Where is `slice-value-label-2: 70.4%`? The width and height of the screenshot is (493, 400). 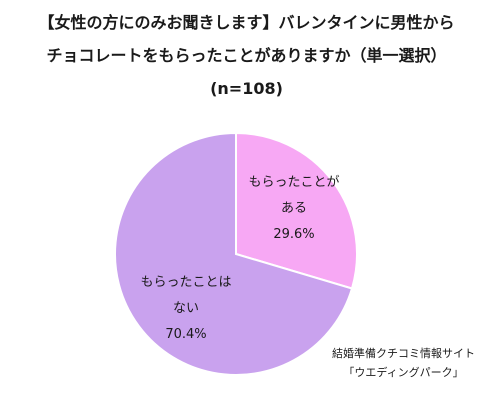 slice-value-label-2: 70.4% is located at coordinates (185, 334).